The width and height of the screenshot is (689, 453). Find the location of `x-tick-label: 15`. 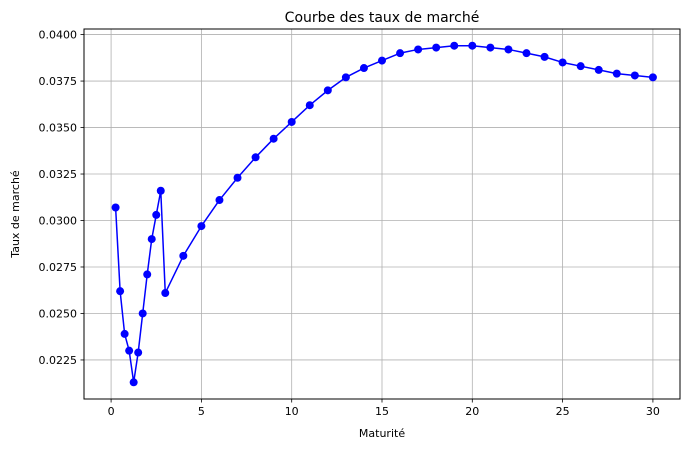

x-tick-label: 15 is located at coordinates (382, 411).